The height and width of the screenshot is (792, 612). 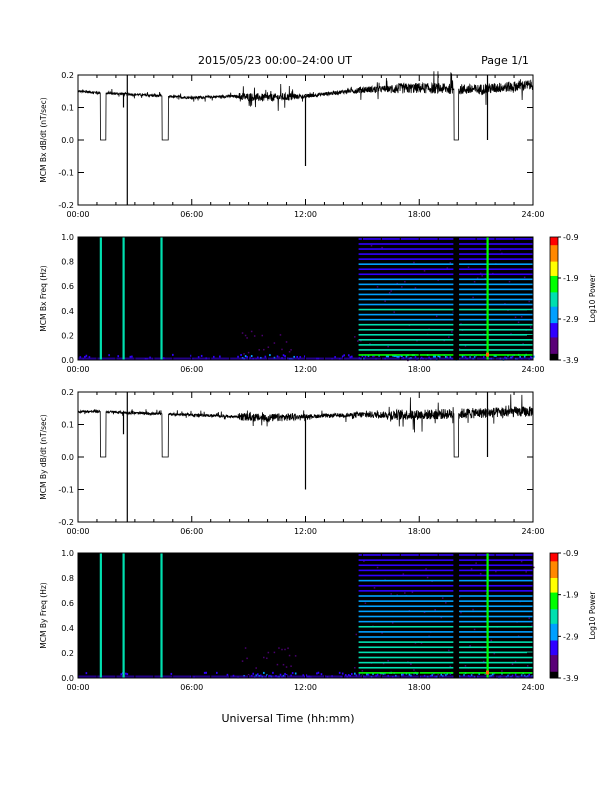 I want to click on colorbar-label: Log10 Power, so click(x=592, y=615).